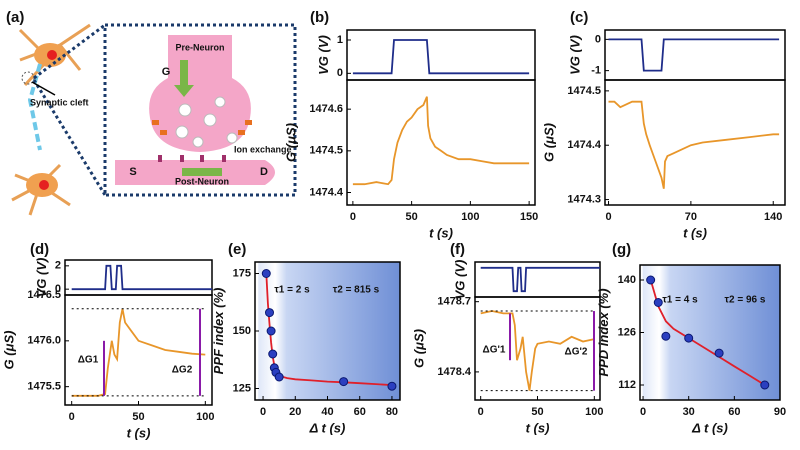  What do you see at coordinates (202, 181) in the screenshot?
I see `label: Post-Neuron` at bounding box center [202, 181].